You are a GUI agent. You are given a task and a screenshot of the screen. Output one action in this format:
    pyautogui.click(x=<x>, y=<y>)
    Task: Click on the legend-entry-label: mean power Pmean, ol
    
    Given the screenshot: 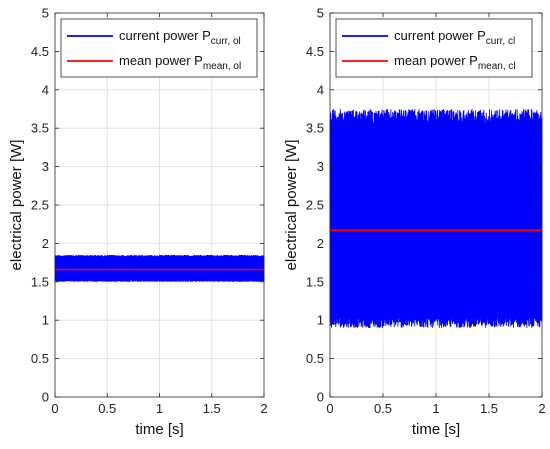 What is the action you would take?
    pyautogui.click(x=180, y=62)
    